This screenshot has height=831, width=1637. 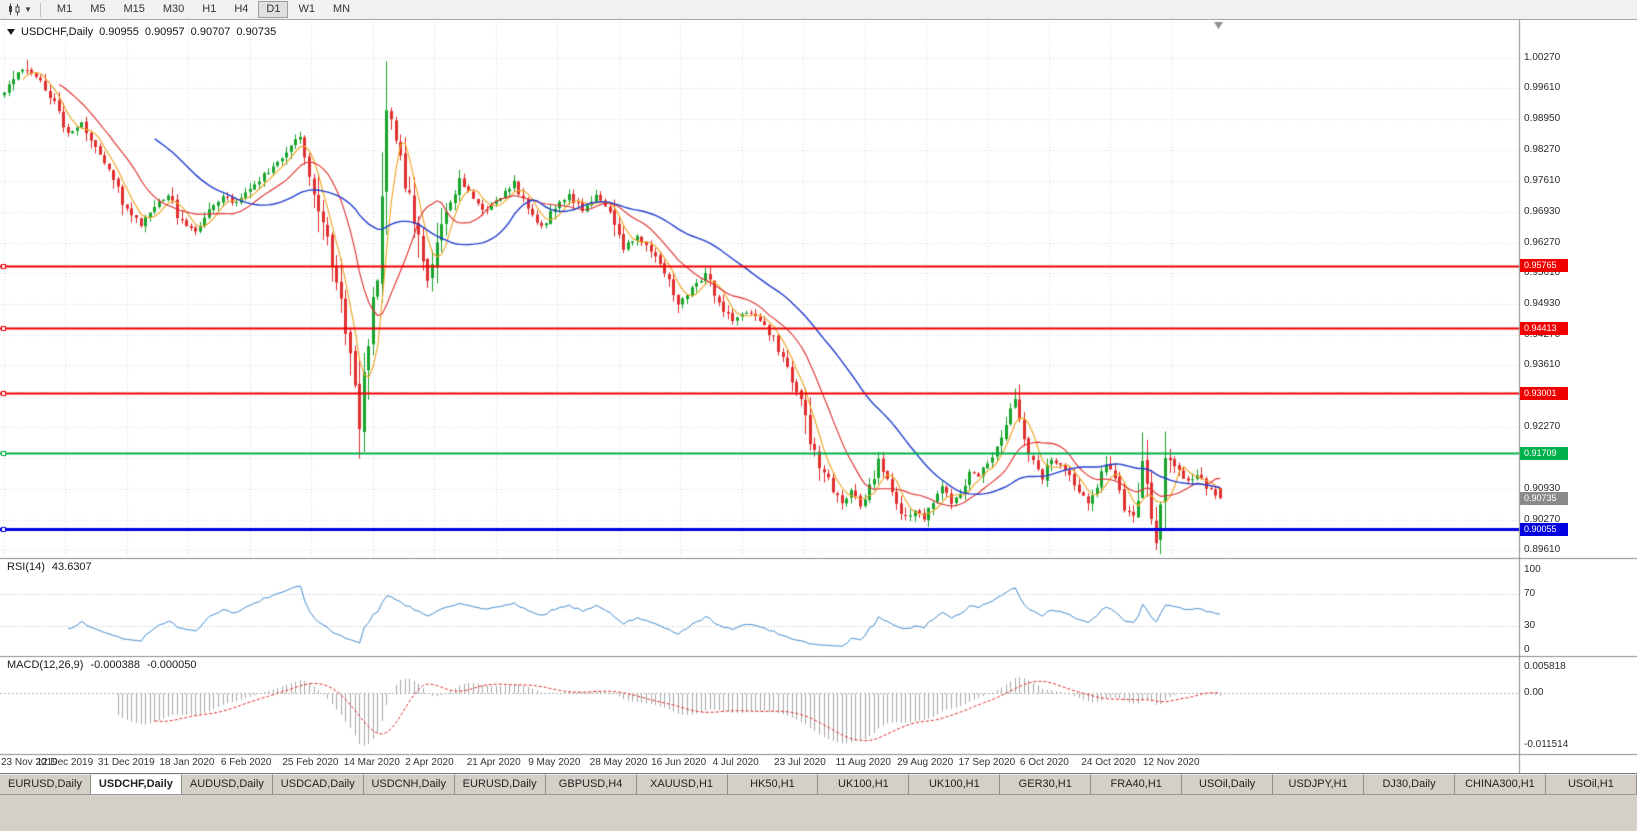 What do you see at coordinates (1542, 304) in the screenshot?
I see `price-scale-label: 0.94930` at bounding box center [1542, 304].